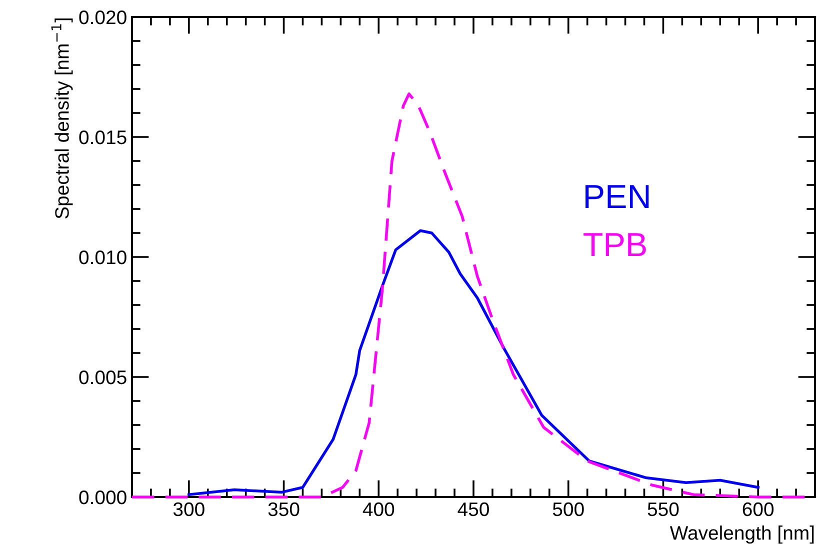 This screenshot has width=833, height=556. What do you see at coordinates (615, 244) in the screenshot?
I see `text: TPB` at bounding box center [615, 244].